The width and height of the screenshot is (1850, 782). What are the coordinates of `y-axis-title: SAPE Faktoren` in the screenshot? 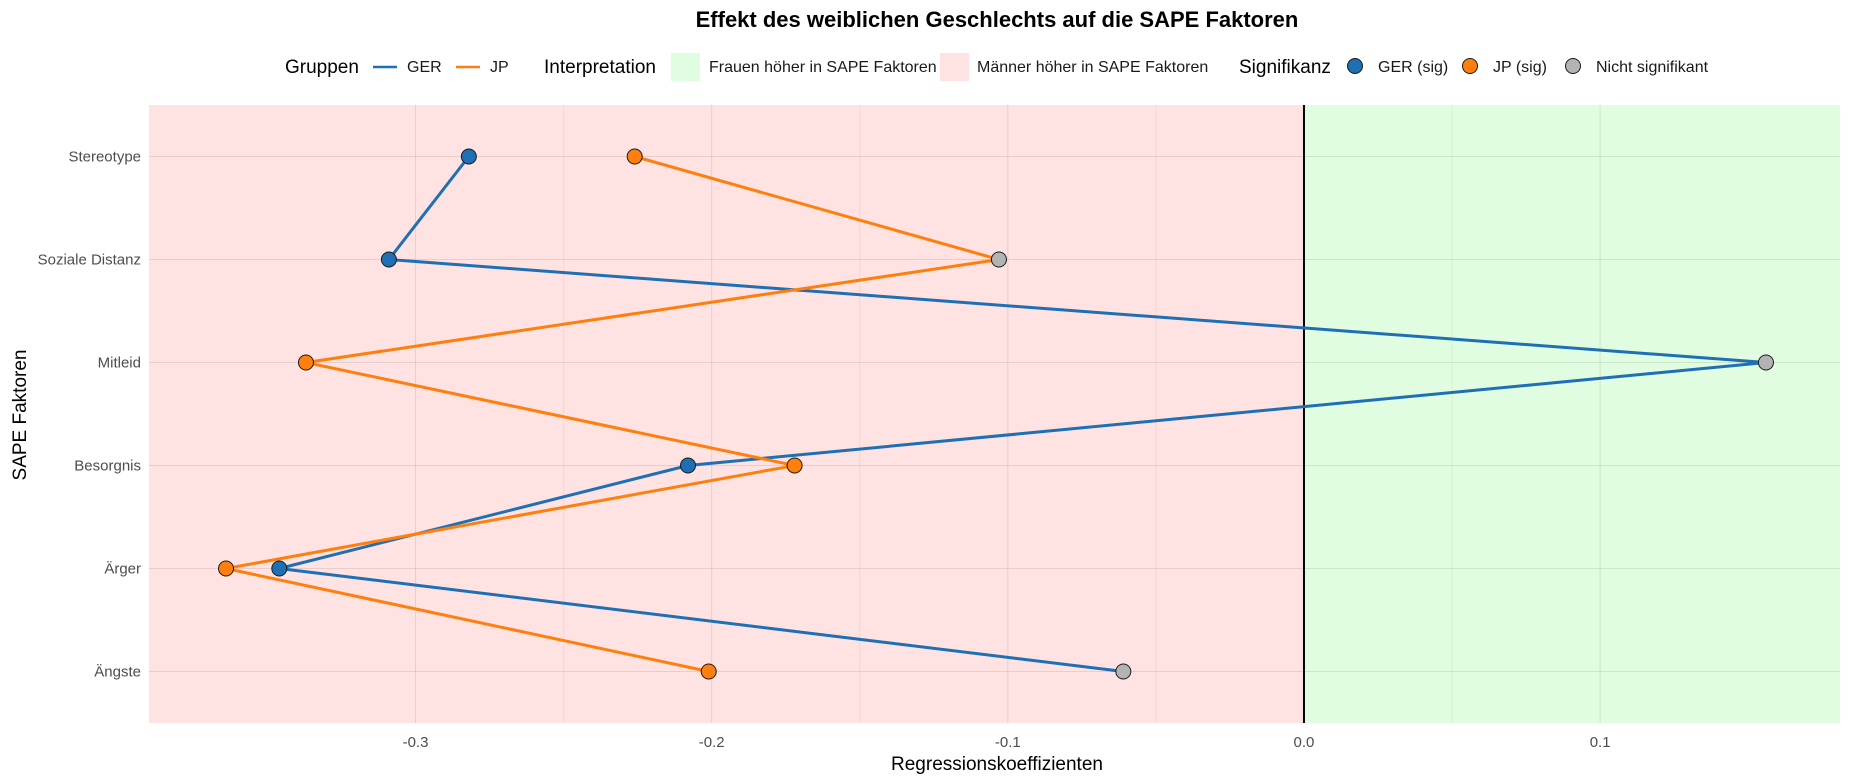 It's located at (20, 415).